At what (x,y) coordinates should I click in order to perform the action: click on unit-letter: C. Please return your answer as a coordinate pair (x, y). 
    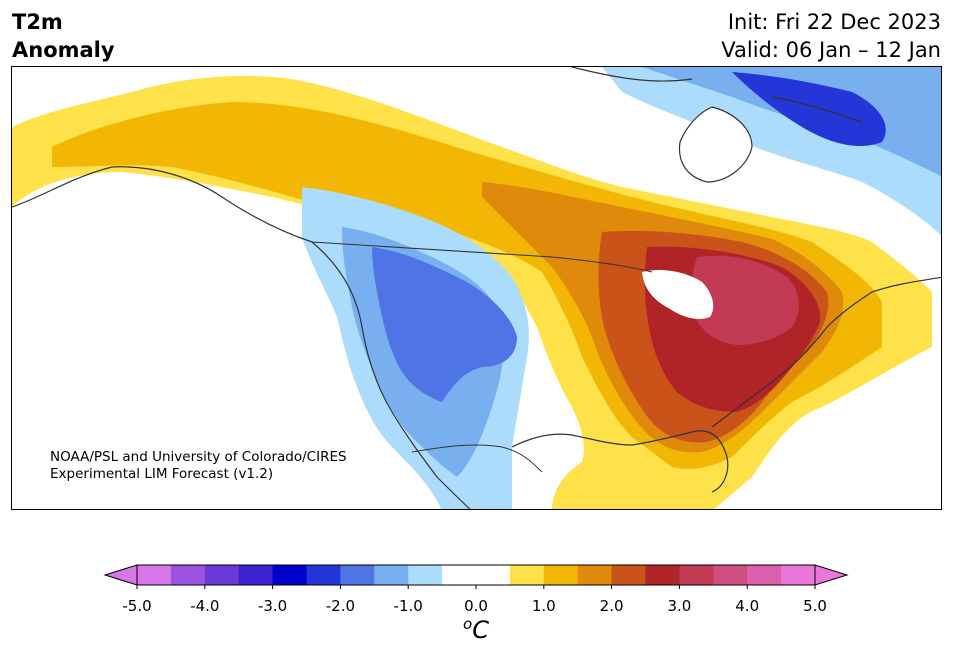
    Looking at the image, I should click on (480, 630).